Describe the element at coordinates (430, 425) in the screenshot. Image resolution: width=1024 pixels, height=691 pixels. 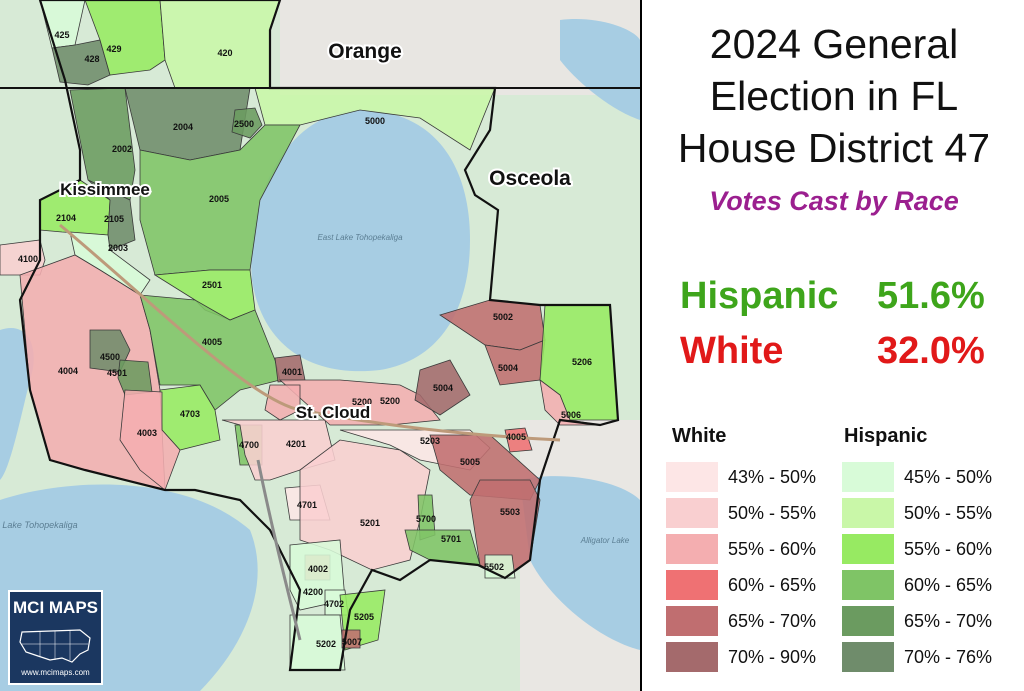
I see `us-441-road` at that location.